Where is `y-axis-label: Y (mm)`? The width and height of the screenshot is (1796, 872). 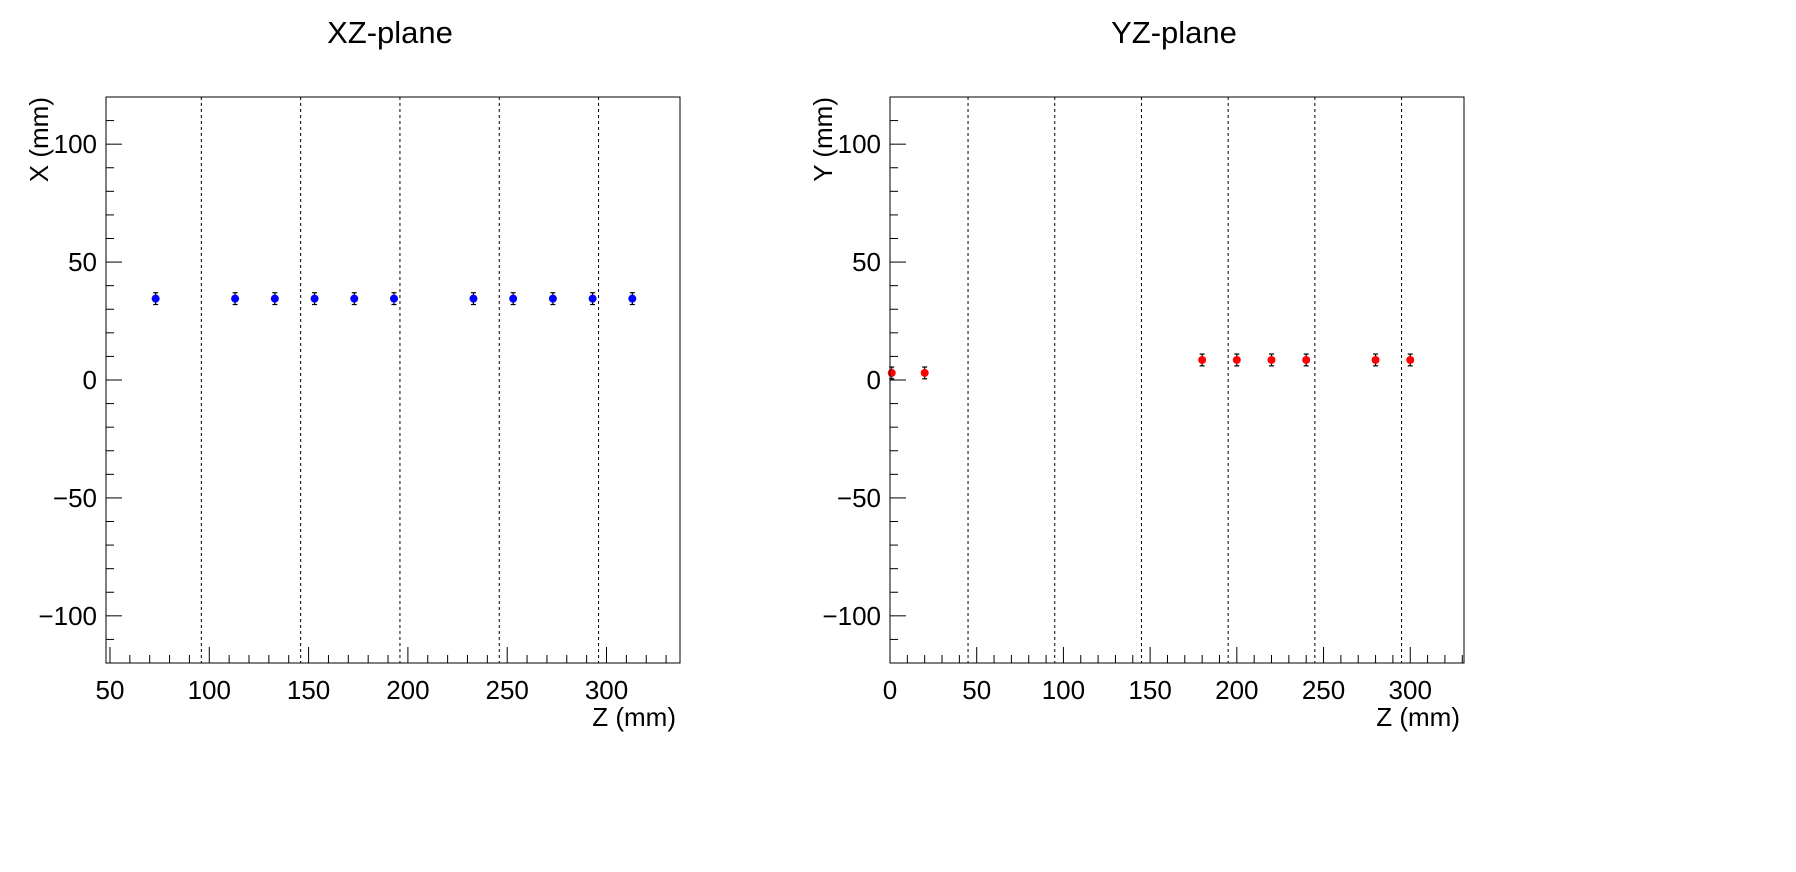 y-axis-label: Y (mm) is located at coordinates (823, 139).